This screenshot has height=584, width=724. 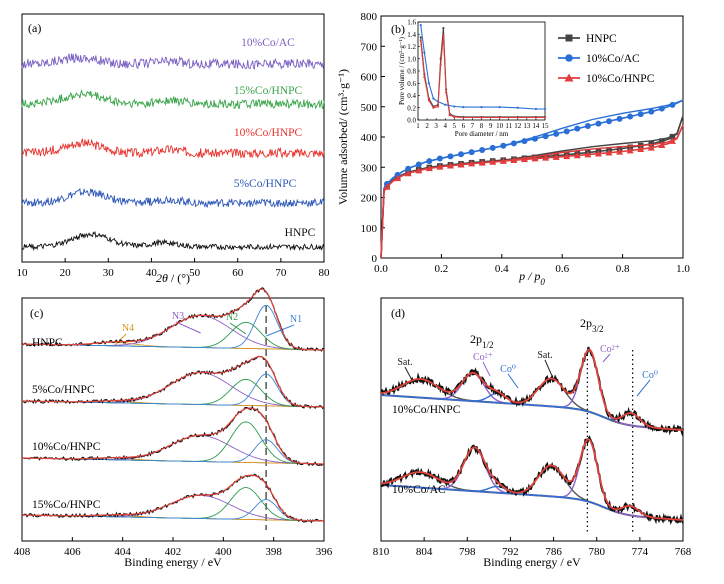 What do you see at coordinates (238, 273) in the screenshot?
I see `panel-a-xtick-label: 60` at bounding box center [238, 273].